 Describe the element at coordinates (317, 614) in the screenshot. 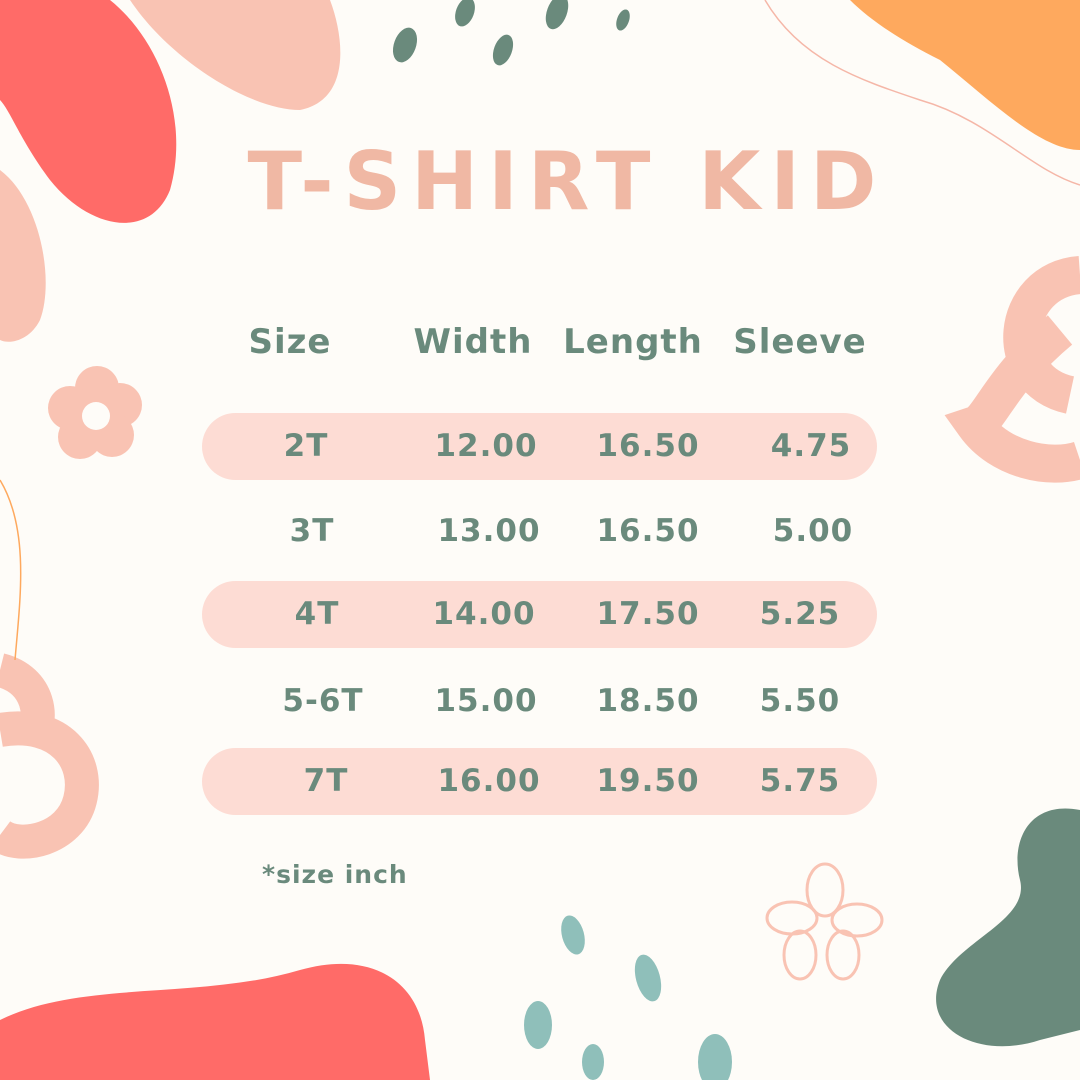

I see `cell-size: 4T` at that location.